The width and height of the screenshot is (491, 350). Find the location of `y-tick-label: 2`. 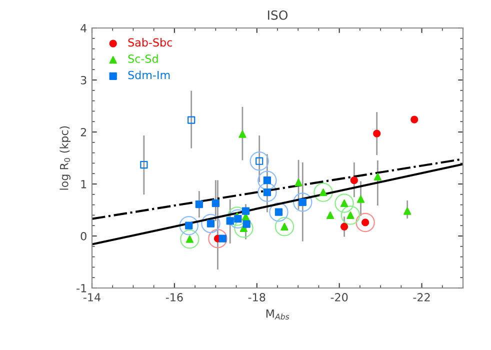

y-tick-label: 2 is located at coordinates (83, 132).